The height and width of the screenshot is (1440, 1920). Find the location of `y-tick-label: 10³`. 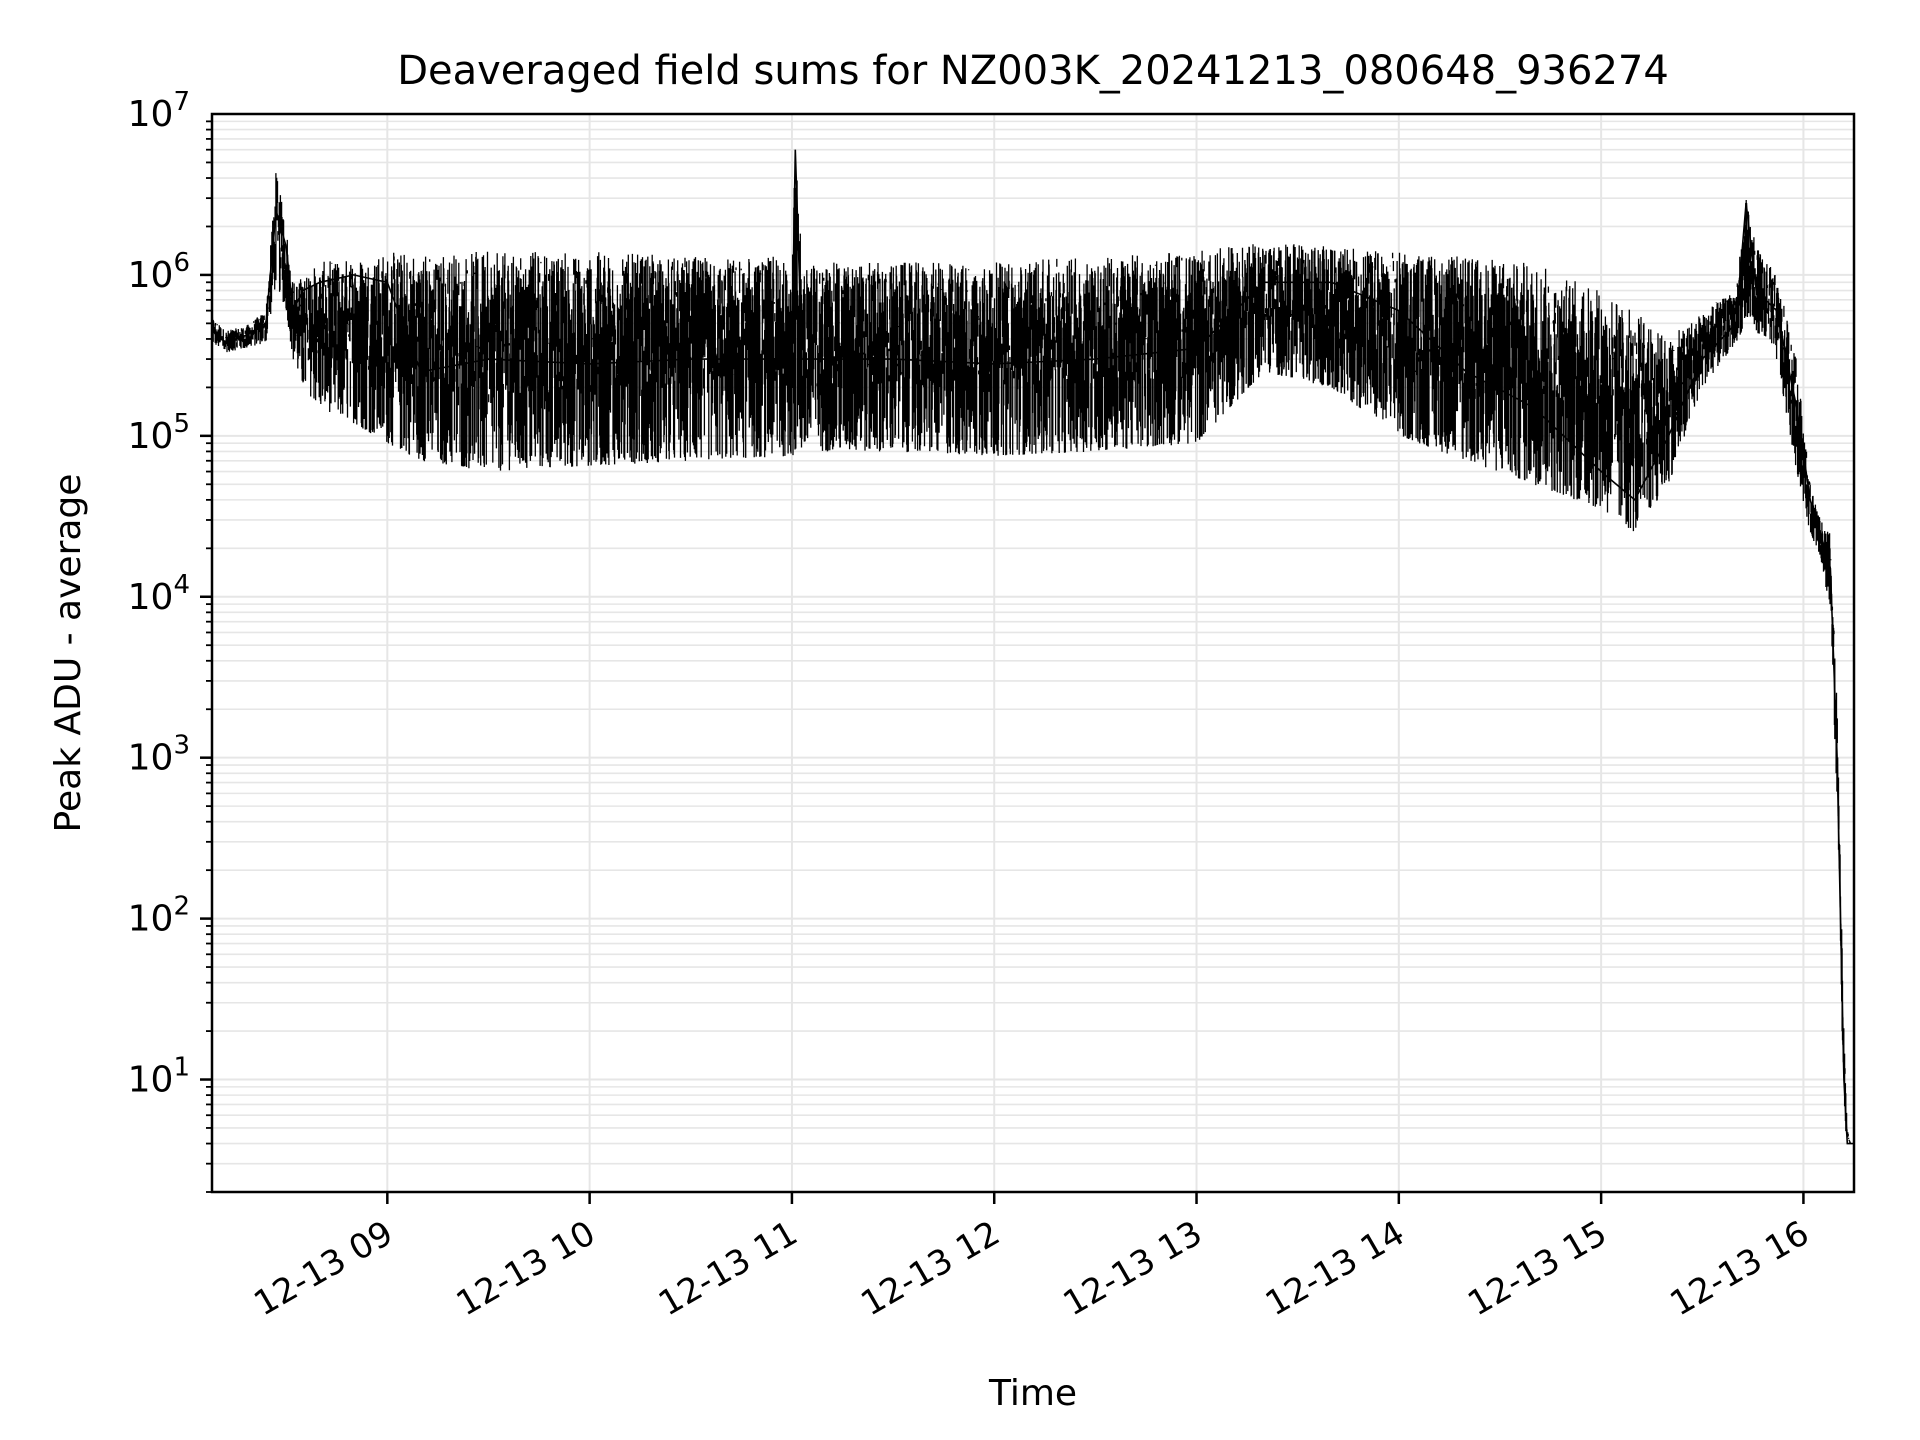

y-tick-label: 10³ is located at coordinates (159, 755).